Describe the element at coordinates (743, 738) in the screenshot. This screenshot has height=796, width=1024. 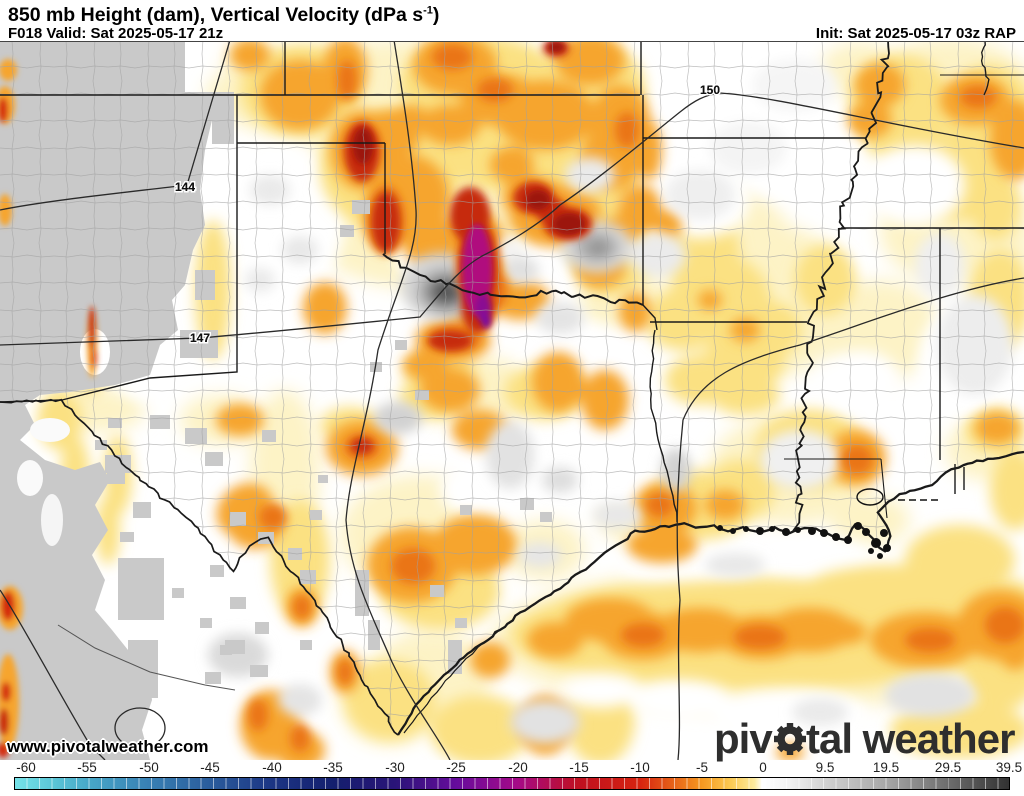
I see `svg-text: piv` at that location.